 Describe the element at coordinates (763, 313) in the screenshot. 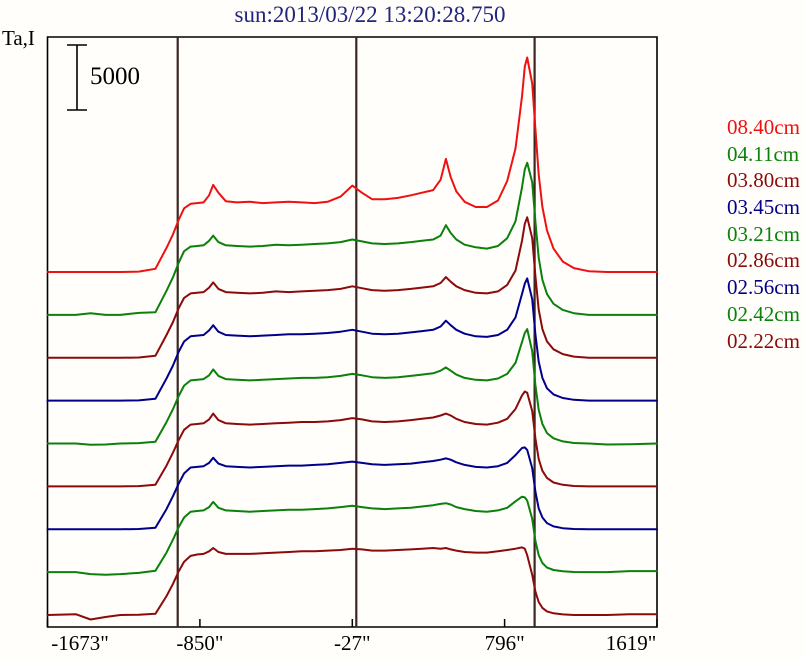

I see `legend-item-02.42cm: 02.42cm` at that location.